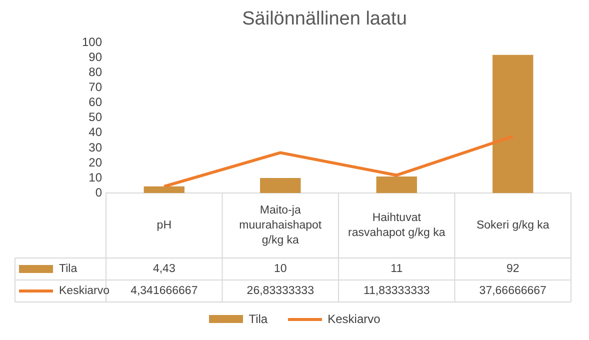 The image size is (589, 340). Describe the element at coordinates (396, 291) in the screenshot. I see `data-label: 11,83333333` at that location.